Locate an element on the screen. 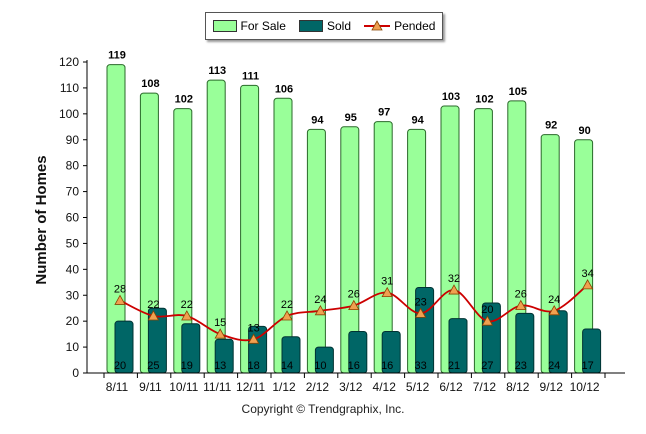 This screenshot has height=434, width=646. pended-value-label: 31 is located at coordinates (387, 282).